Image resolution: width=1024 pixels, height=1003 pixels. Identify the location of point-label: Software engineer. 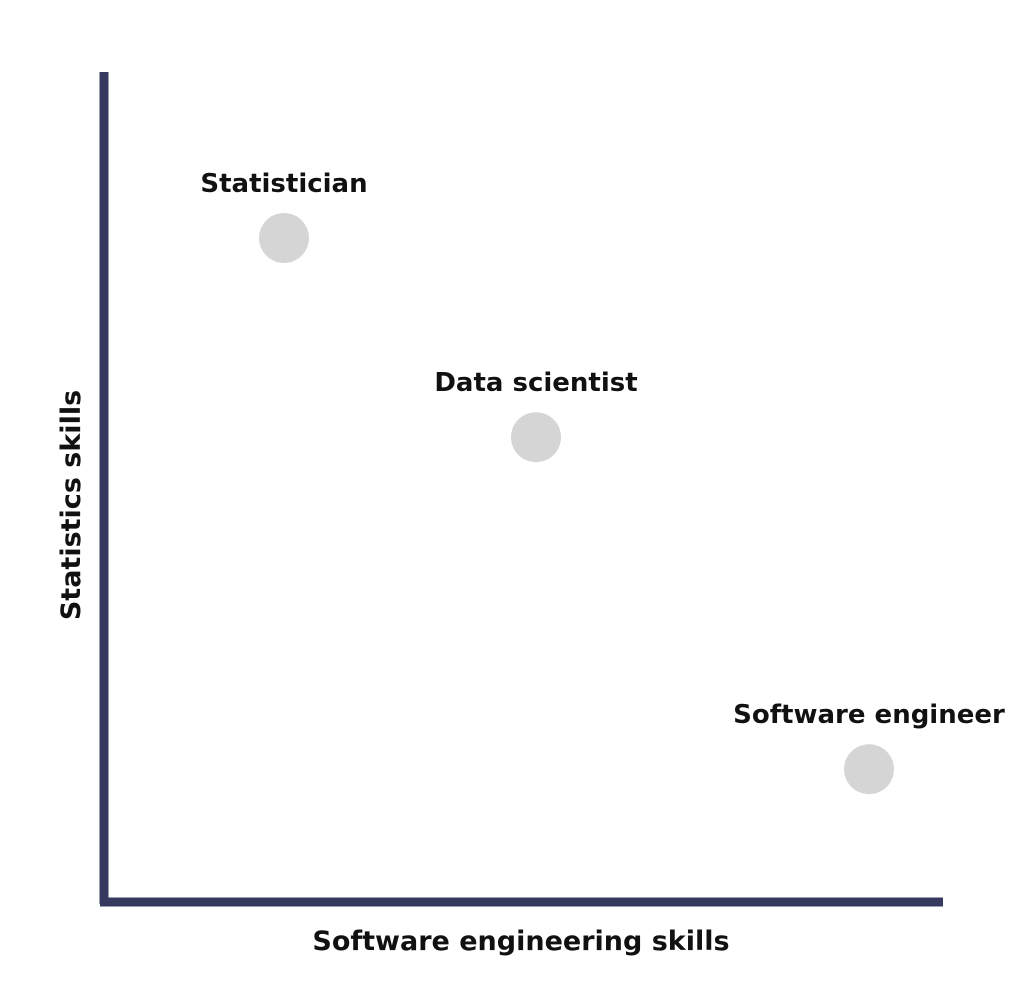
(869, 715).